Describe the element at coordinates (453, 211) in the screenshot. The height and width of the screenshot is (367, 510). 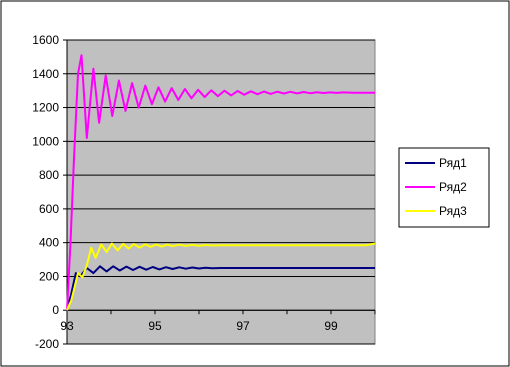
I see `legend-label: Ряд3` at that location.